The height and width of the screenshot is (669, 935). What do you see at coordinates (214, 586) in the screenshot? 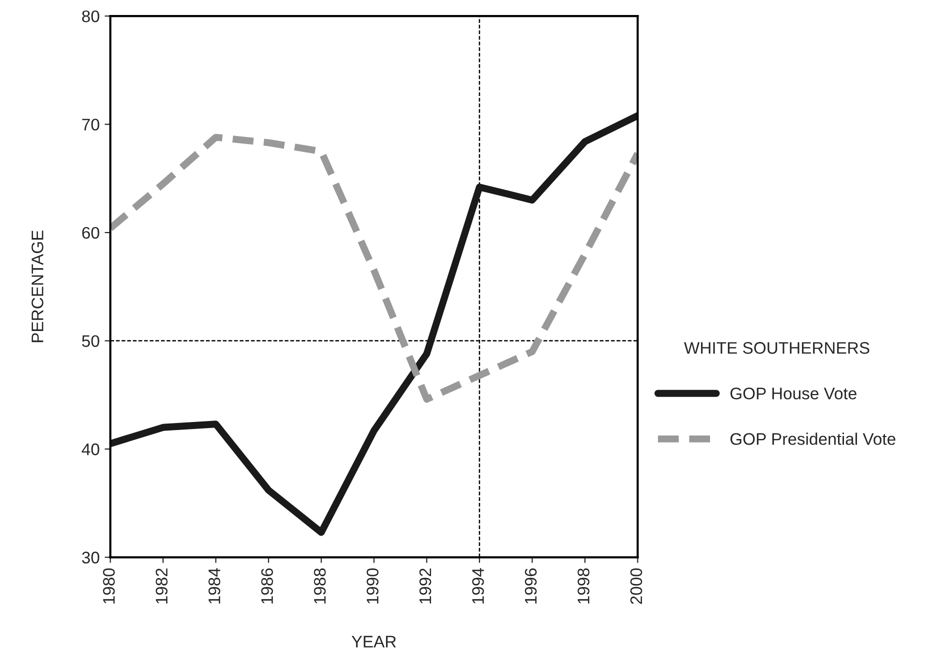
I see `x-tick-label: 1984` at bounding box center [214, 586].